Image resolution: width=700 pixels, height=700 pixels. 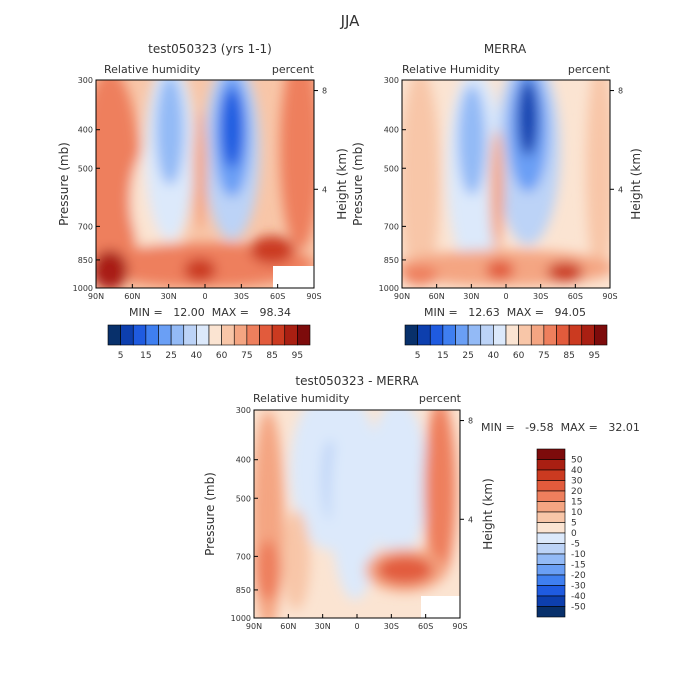 I want to click on colorbar-label: 20, so click(x=577, y=492).